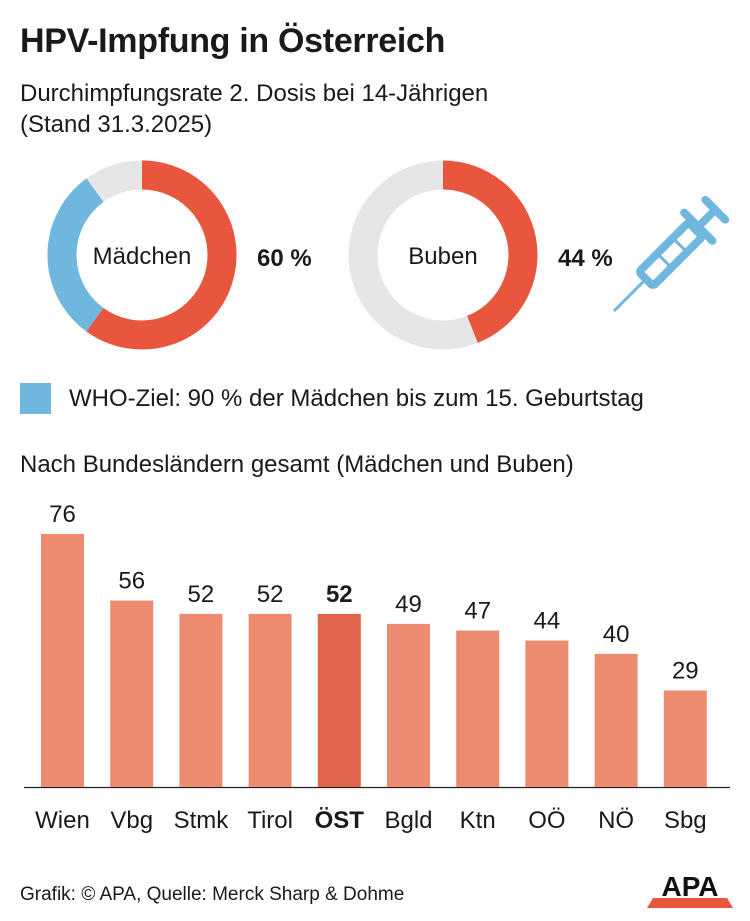 The width and height of the screenshot is (750, 921). What do you see at coordinates (201, 594) in the screenshot?
I see `bar-value-stmk: 52` at bounding box center [201, 594].